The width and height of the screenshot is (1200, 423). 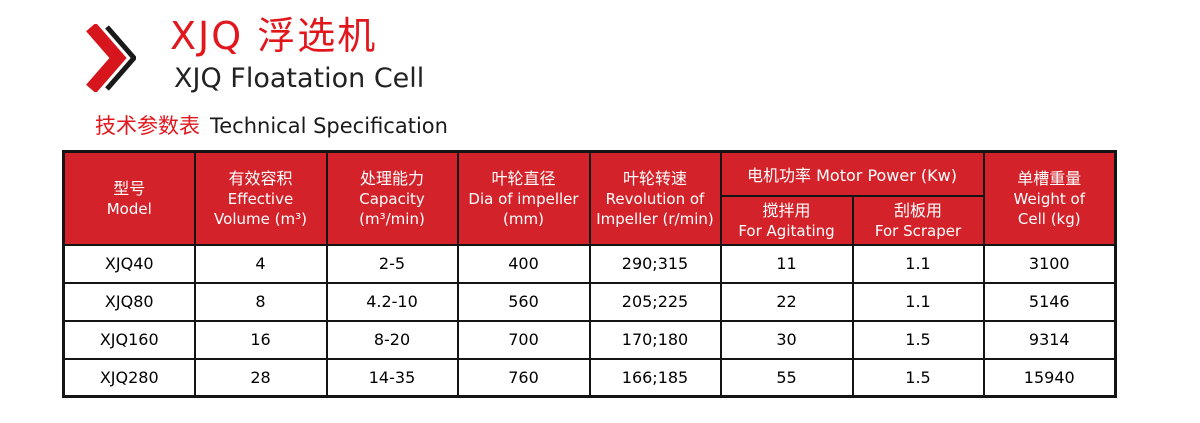 What do you see at coordinates (655, 198) in the screenshot?
I see `col-header-revolution: 叶轮转速 Revolution of Impeller (r/min)` at bounding box center [655, 198].